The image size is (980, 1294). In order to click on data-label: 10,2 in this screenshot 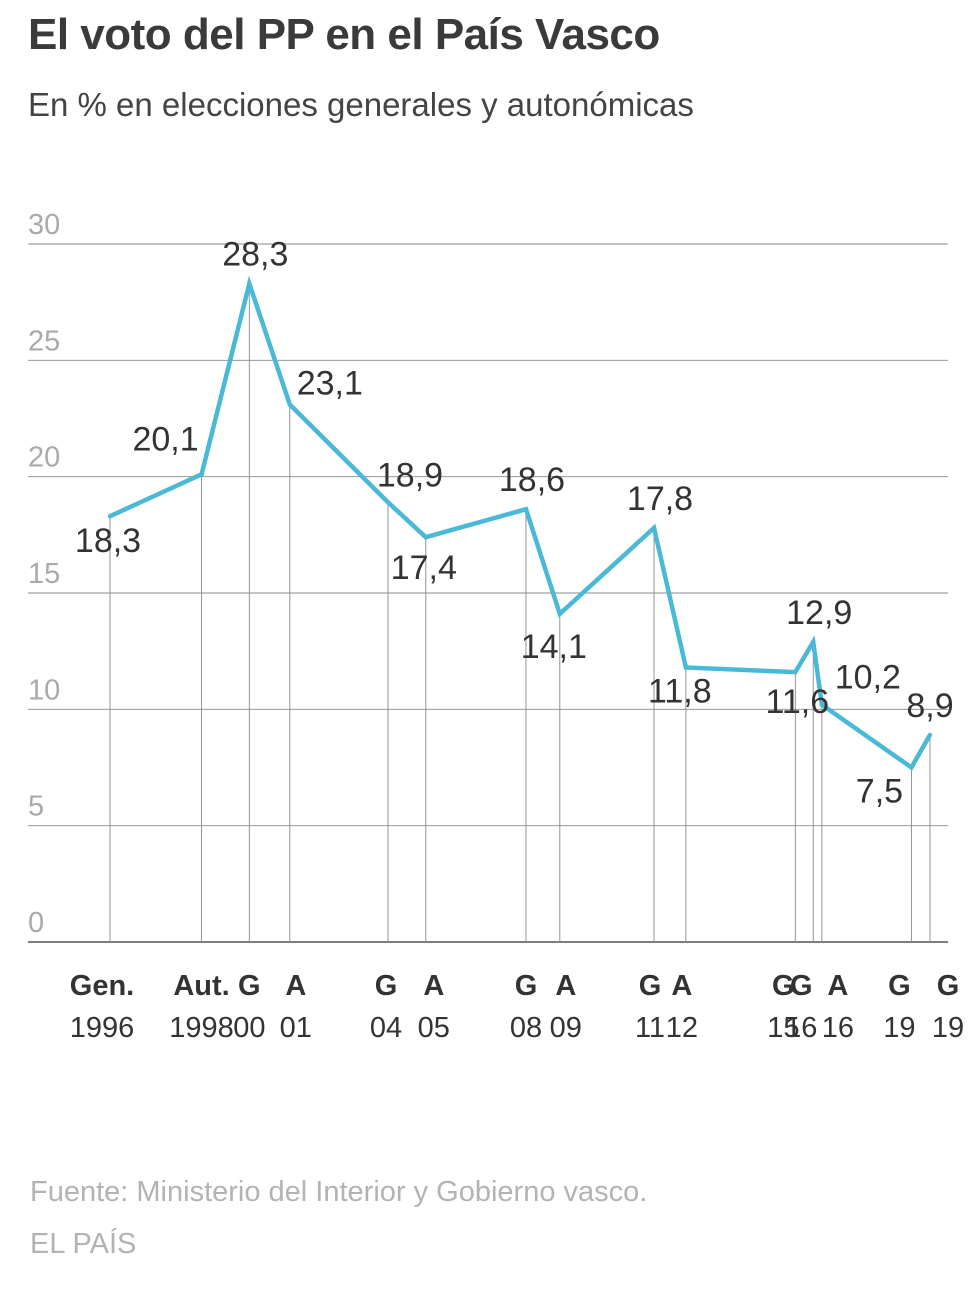, I will do `click(868, 678)`.